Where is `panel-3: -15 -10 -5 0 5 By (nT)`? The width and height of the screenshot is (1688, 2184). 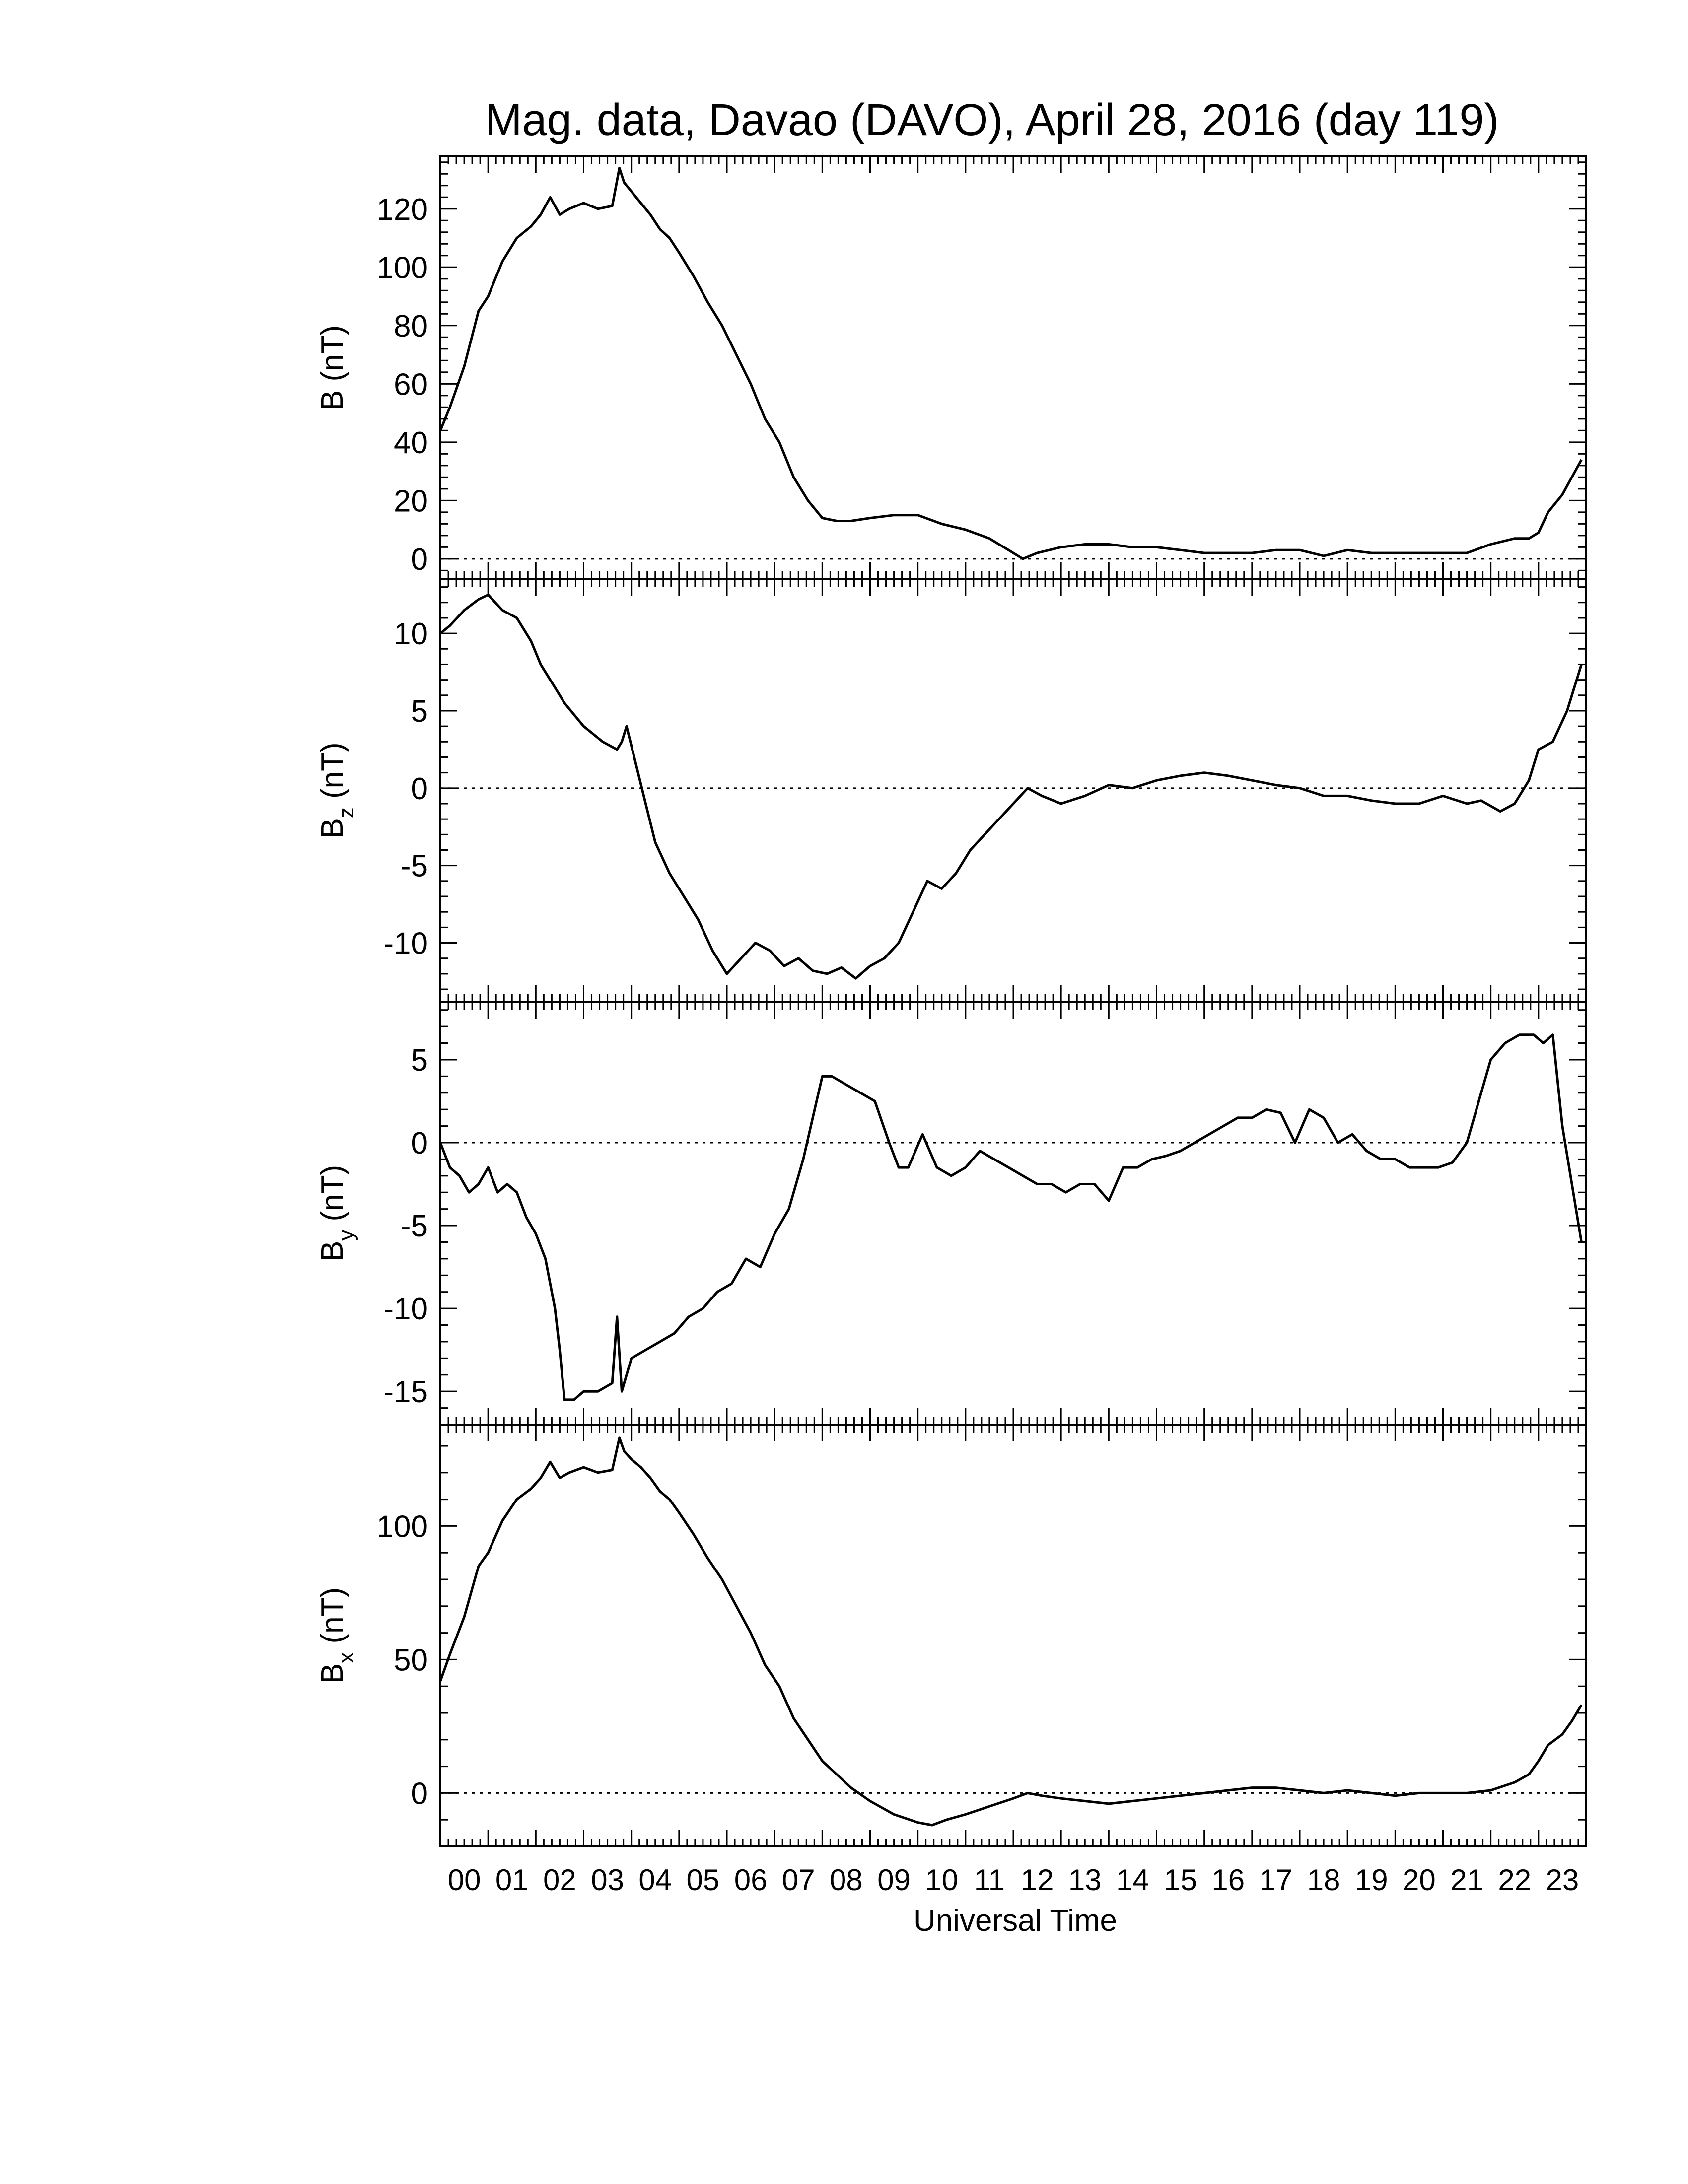 panel-3: -15 -10 -5 0 5 By (nT) is located at coordinates (951, 1213).